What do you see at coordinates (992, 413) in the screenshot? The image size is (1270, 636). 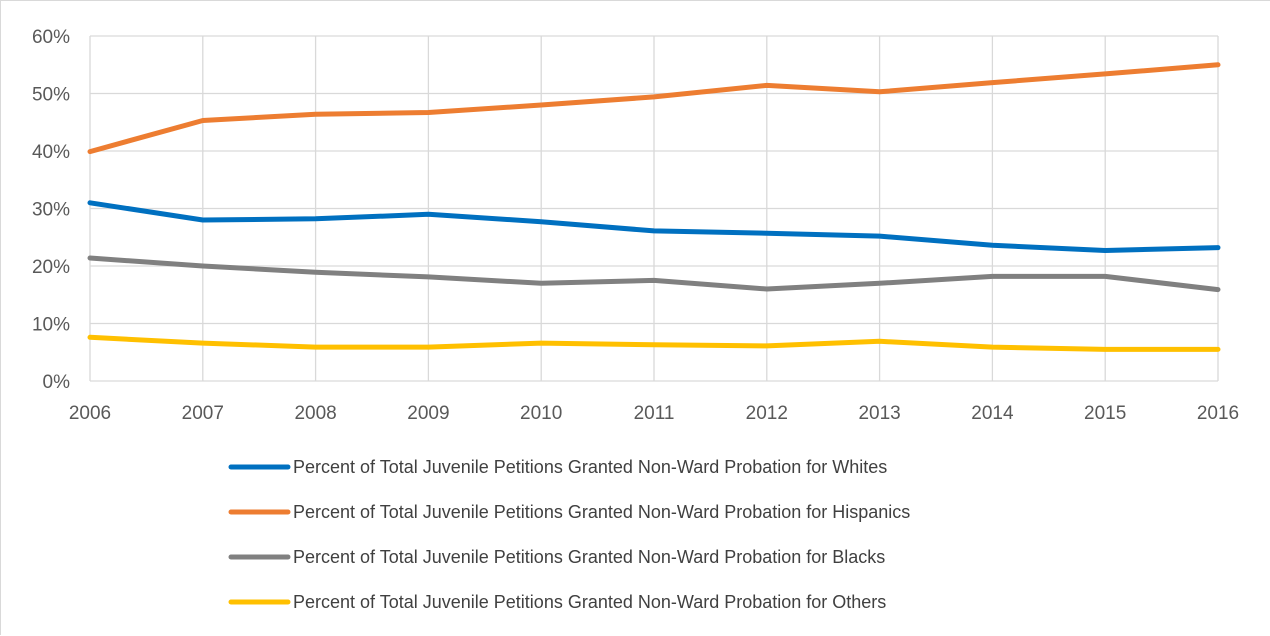 I see `x-tick-label: 2014` at bounding box center [992, 413].